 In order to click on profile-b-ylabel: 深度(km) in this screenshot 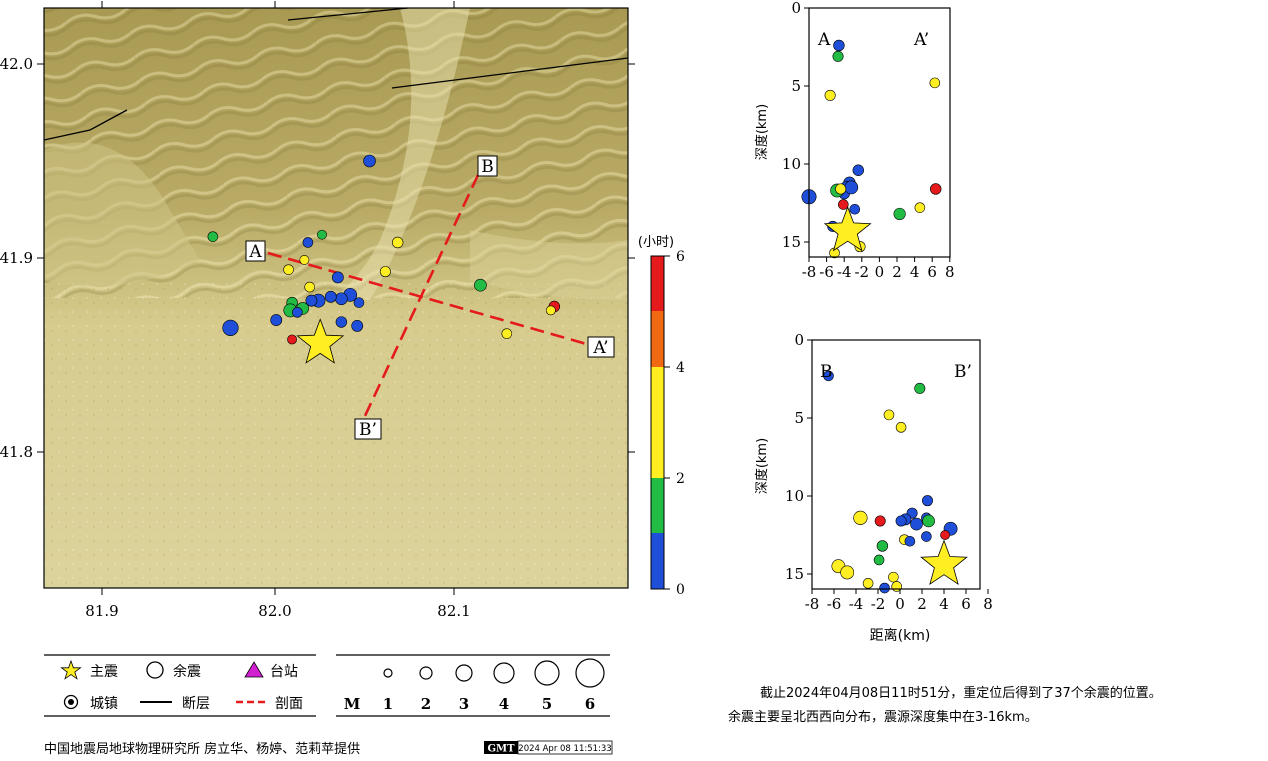, I will do `click(762, 466)`.